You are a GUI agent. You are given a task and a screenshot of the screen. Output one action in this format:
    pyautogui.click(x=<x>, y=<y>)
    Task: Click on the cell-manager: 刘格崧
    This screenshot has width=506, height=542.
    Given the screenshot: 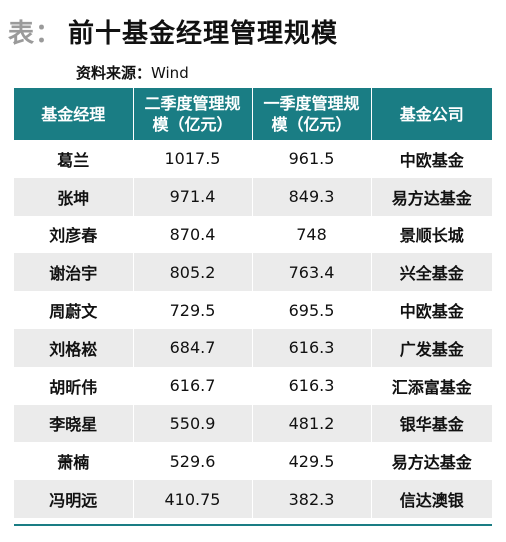 What is the action you would take?
    pyautogui.click(x=74, y=347)
    